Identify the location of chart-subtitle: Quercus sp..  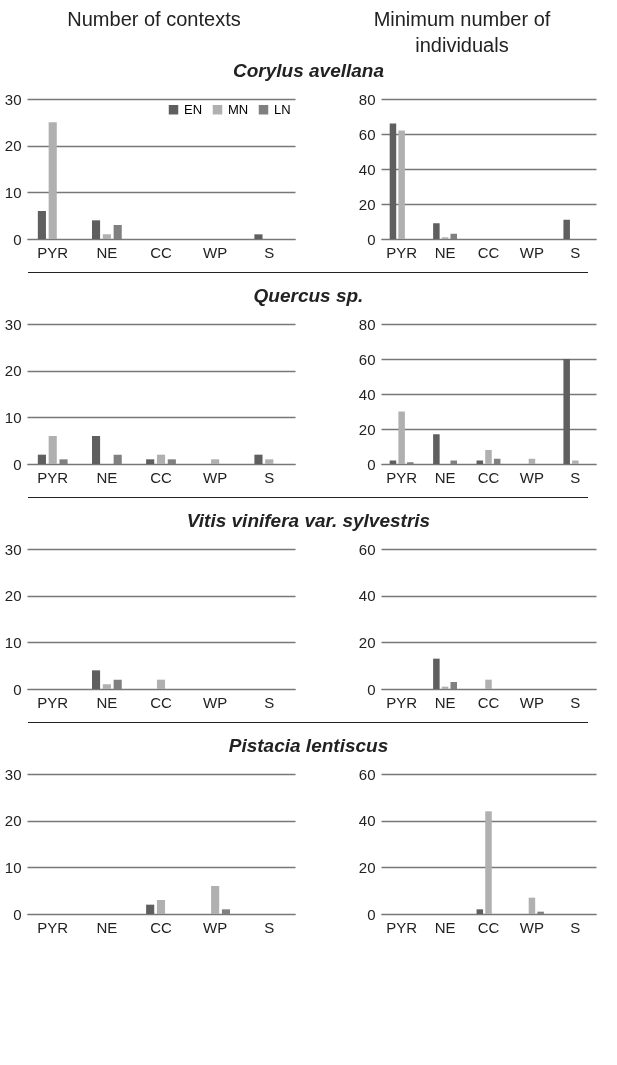
(308, 296).